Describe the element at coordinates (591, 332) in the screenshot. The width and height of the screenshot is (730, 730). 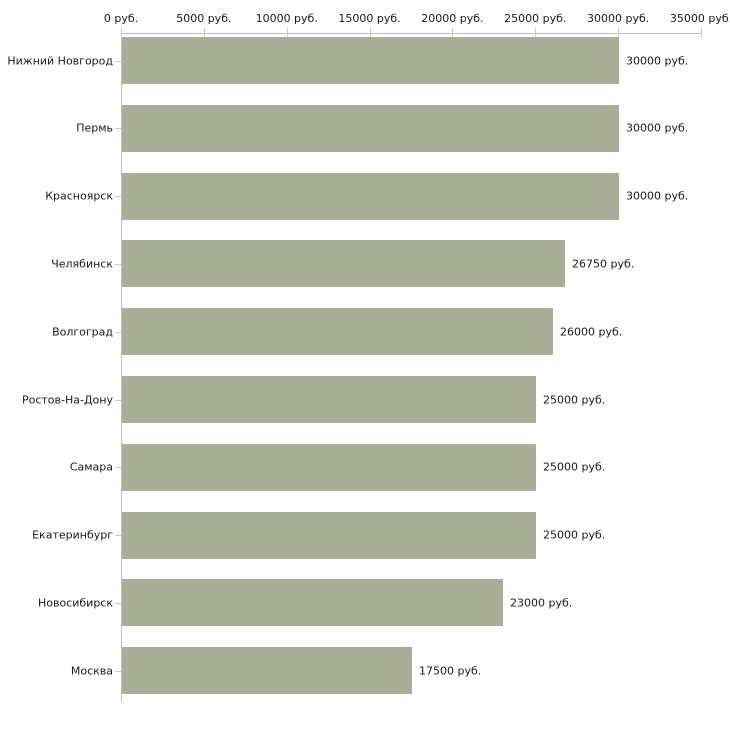
I see `value-label: 26000 руб.` at that location.